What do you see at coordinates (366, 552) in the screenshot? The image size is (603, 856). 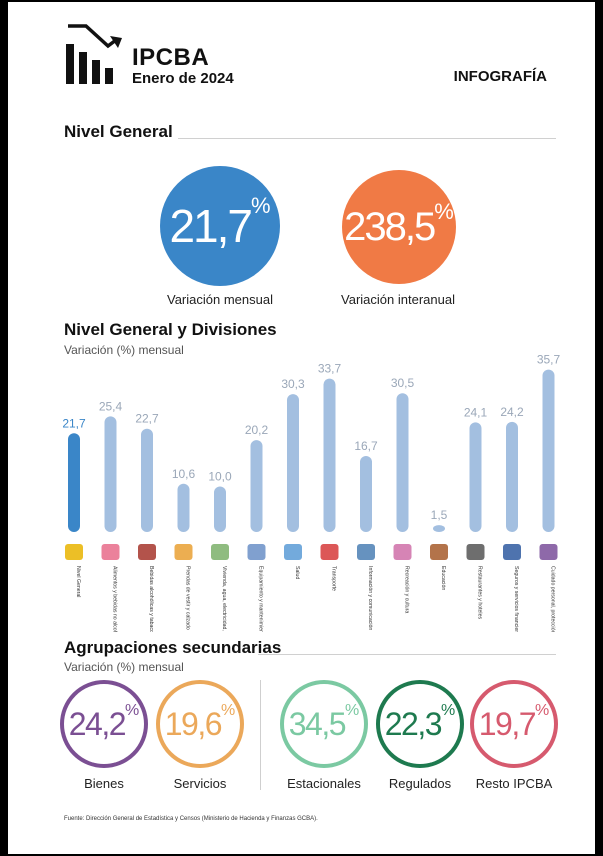 I see `computer-icon` at bounding box center [366, 552].